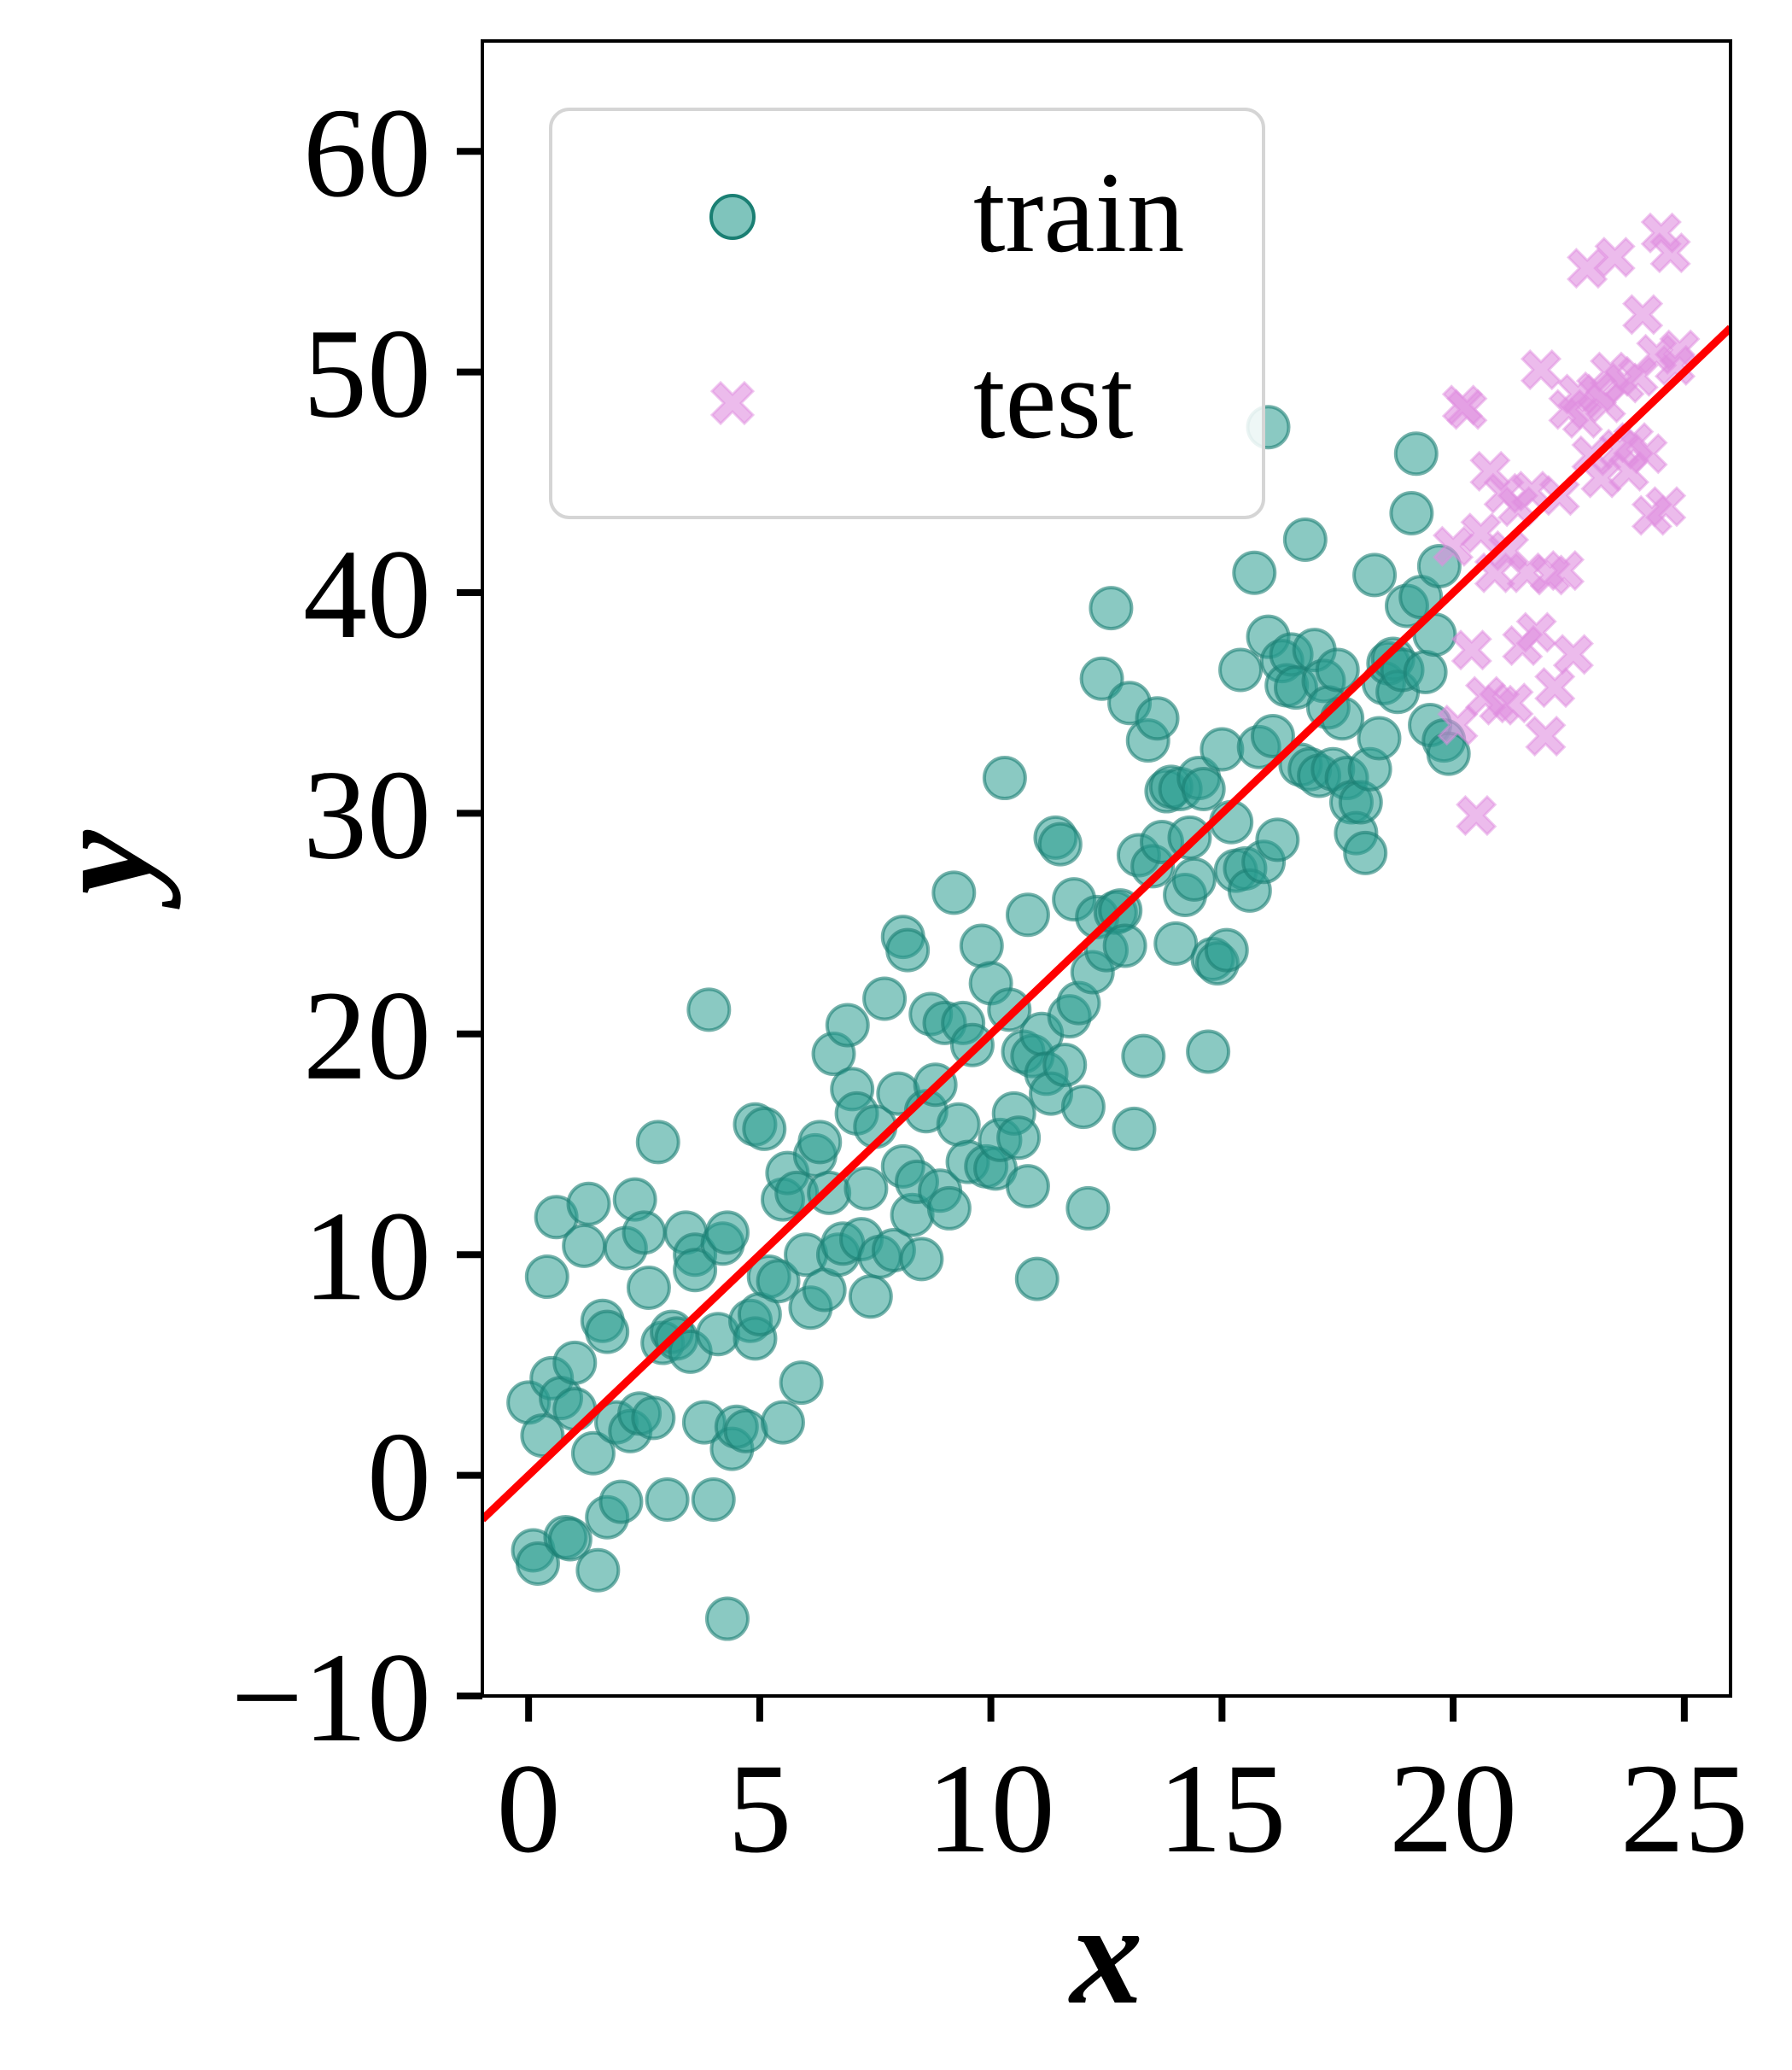  What do you see at coordinates (1053, 399) in the screenshot?
I see `legend-test-label: test` at bounding box center [1053, 399].